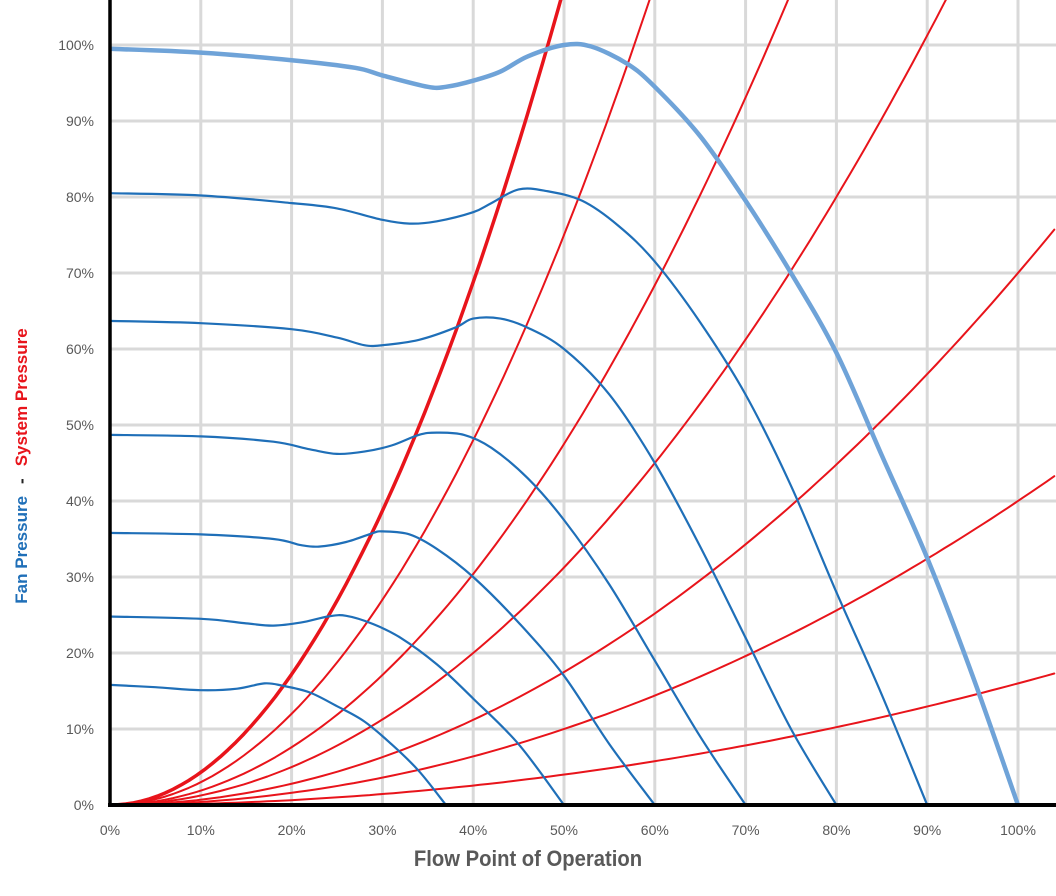 The height and width of the screenshot is (896, 1056). Describe the element at coordinates (746, 830) in the screenshot. I see `x-tick-label: 70%` at that location.